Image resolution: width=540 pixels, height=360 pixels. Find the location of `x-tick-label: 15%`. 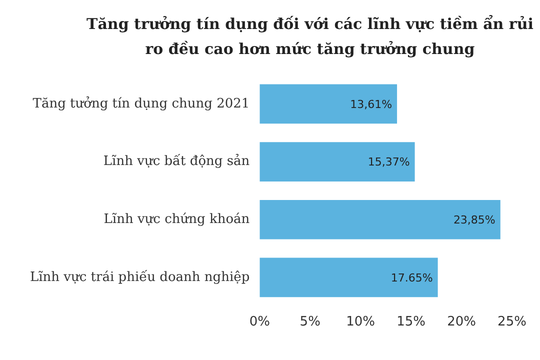

x-tick-label: 15% is located at coordinates (411, 322).